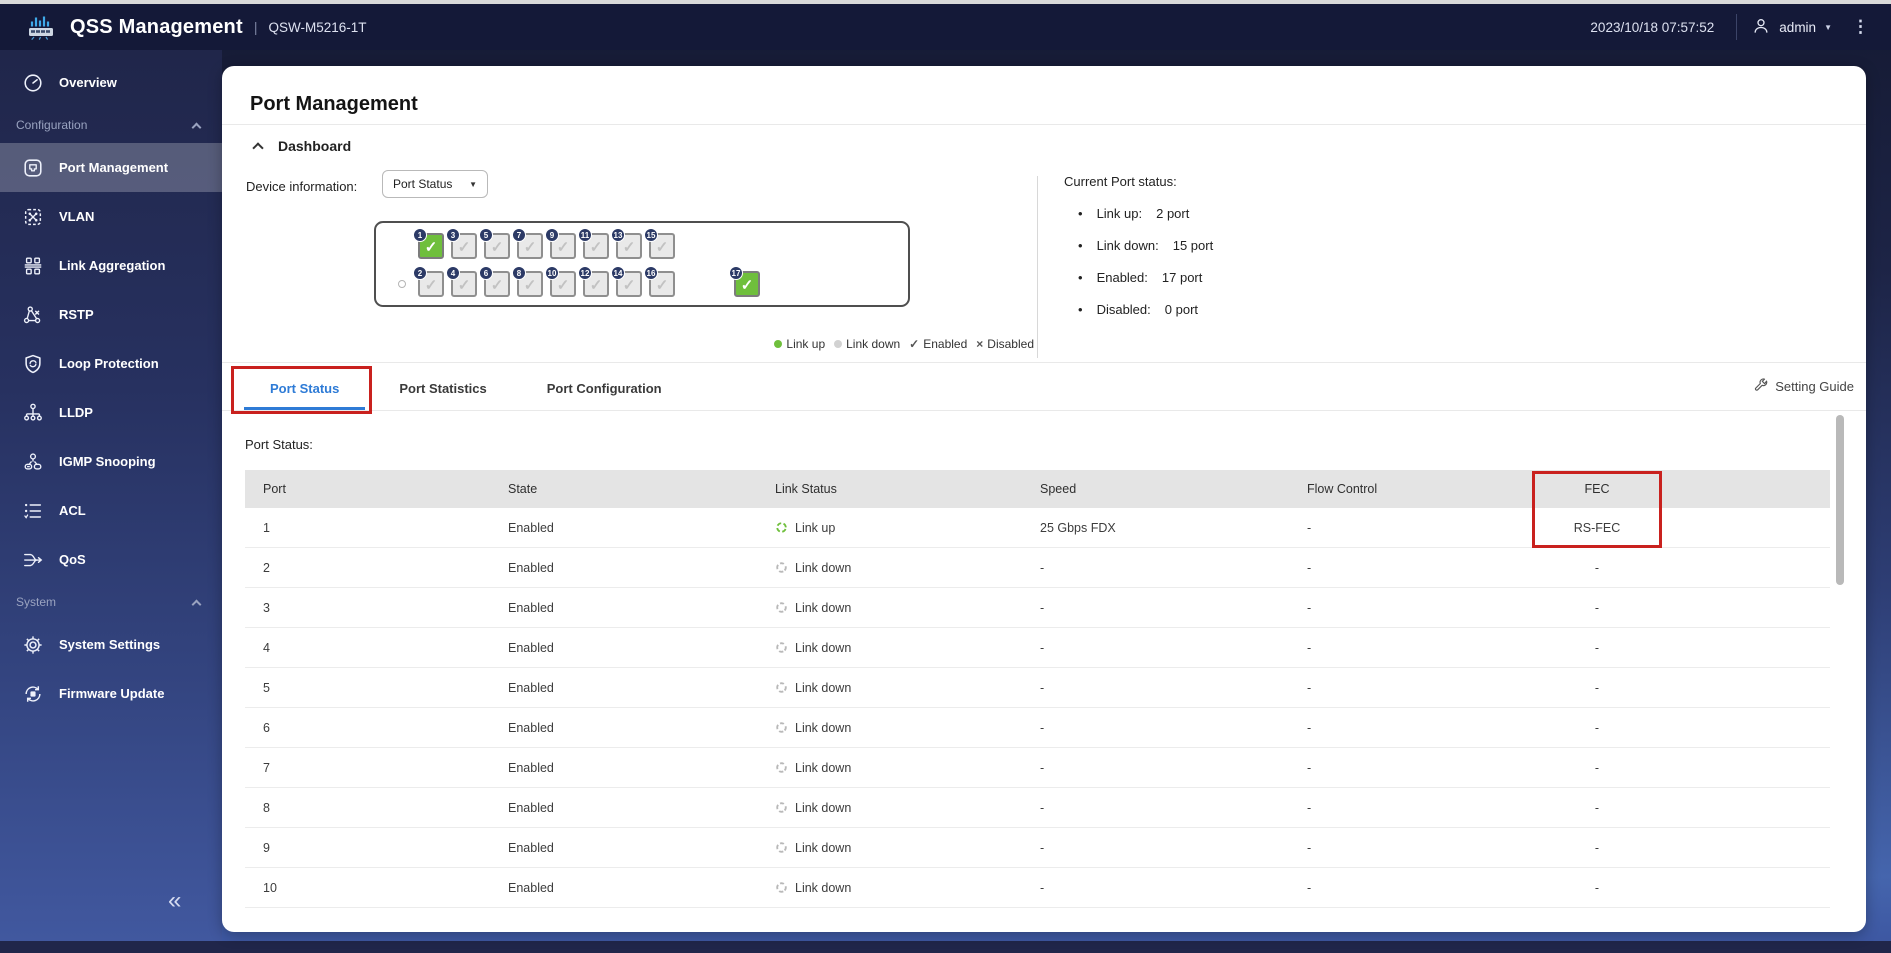  I want to click on sidebar-item-port-management: Port Management, so click(111, 167).